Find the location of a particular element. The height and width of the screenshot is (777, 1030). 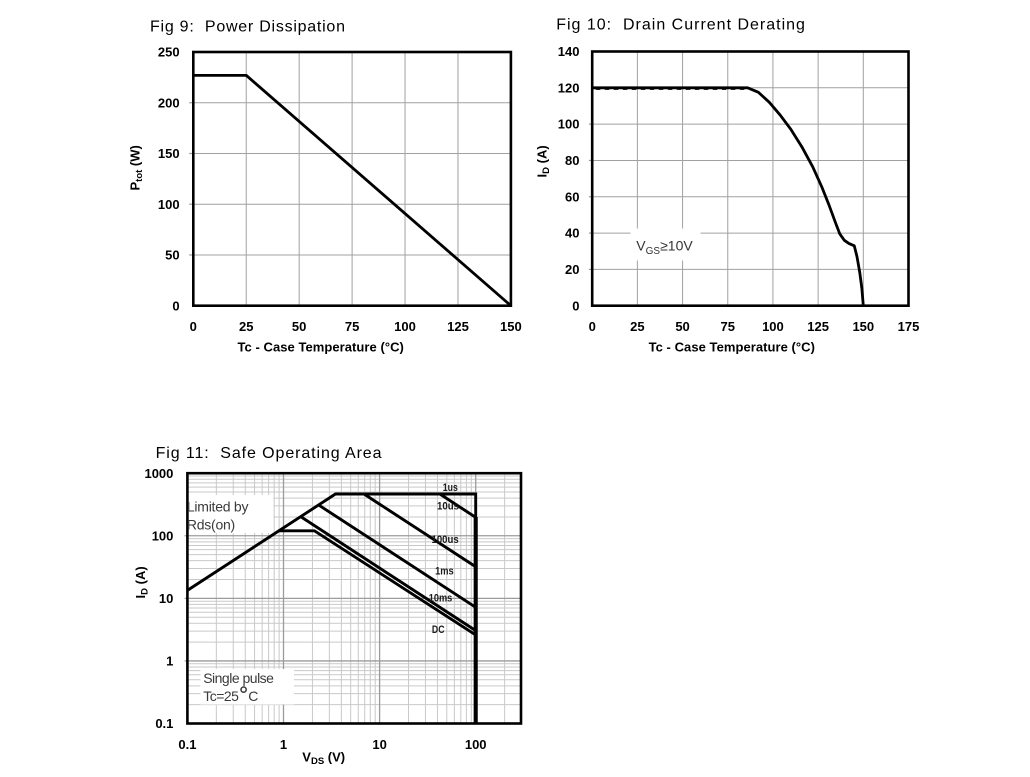

svg-text: Tc=25 is located at coordinates (221, 696).